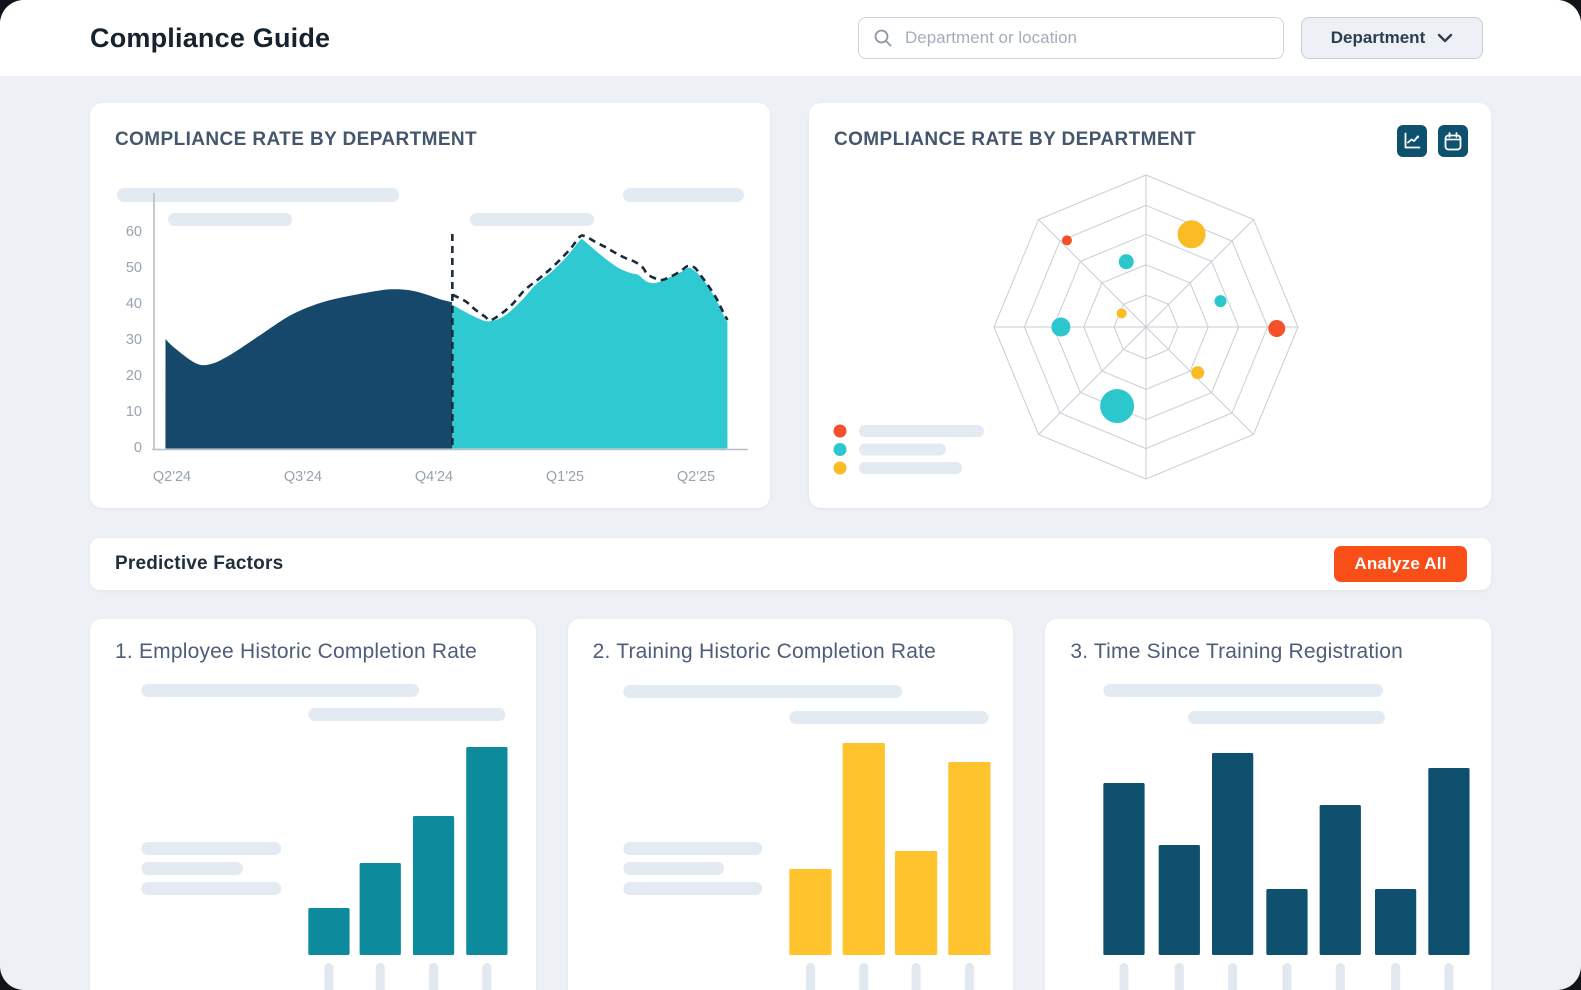 The height and width of the screenshot is (990, 1581). I want to click on line-chart-view-button, so click(1412, 141).